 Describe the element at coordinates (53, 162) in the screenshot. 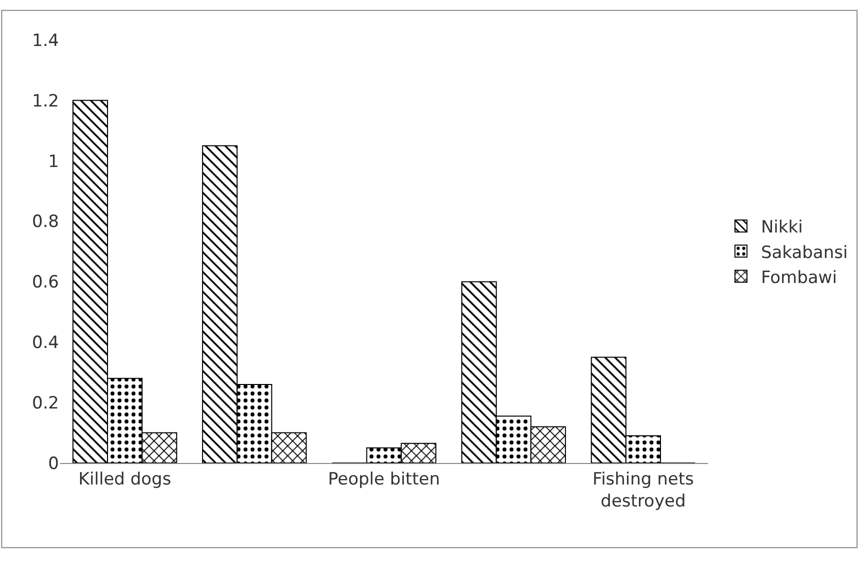

I see `y-tick-label: 1` at that location.